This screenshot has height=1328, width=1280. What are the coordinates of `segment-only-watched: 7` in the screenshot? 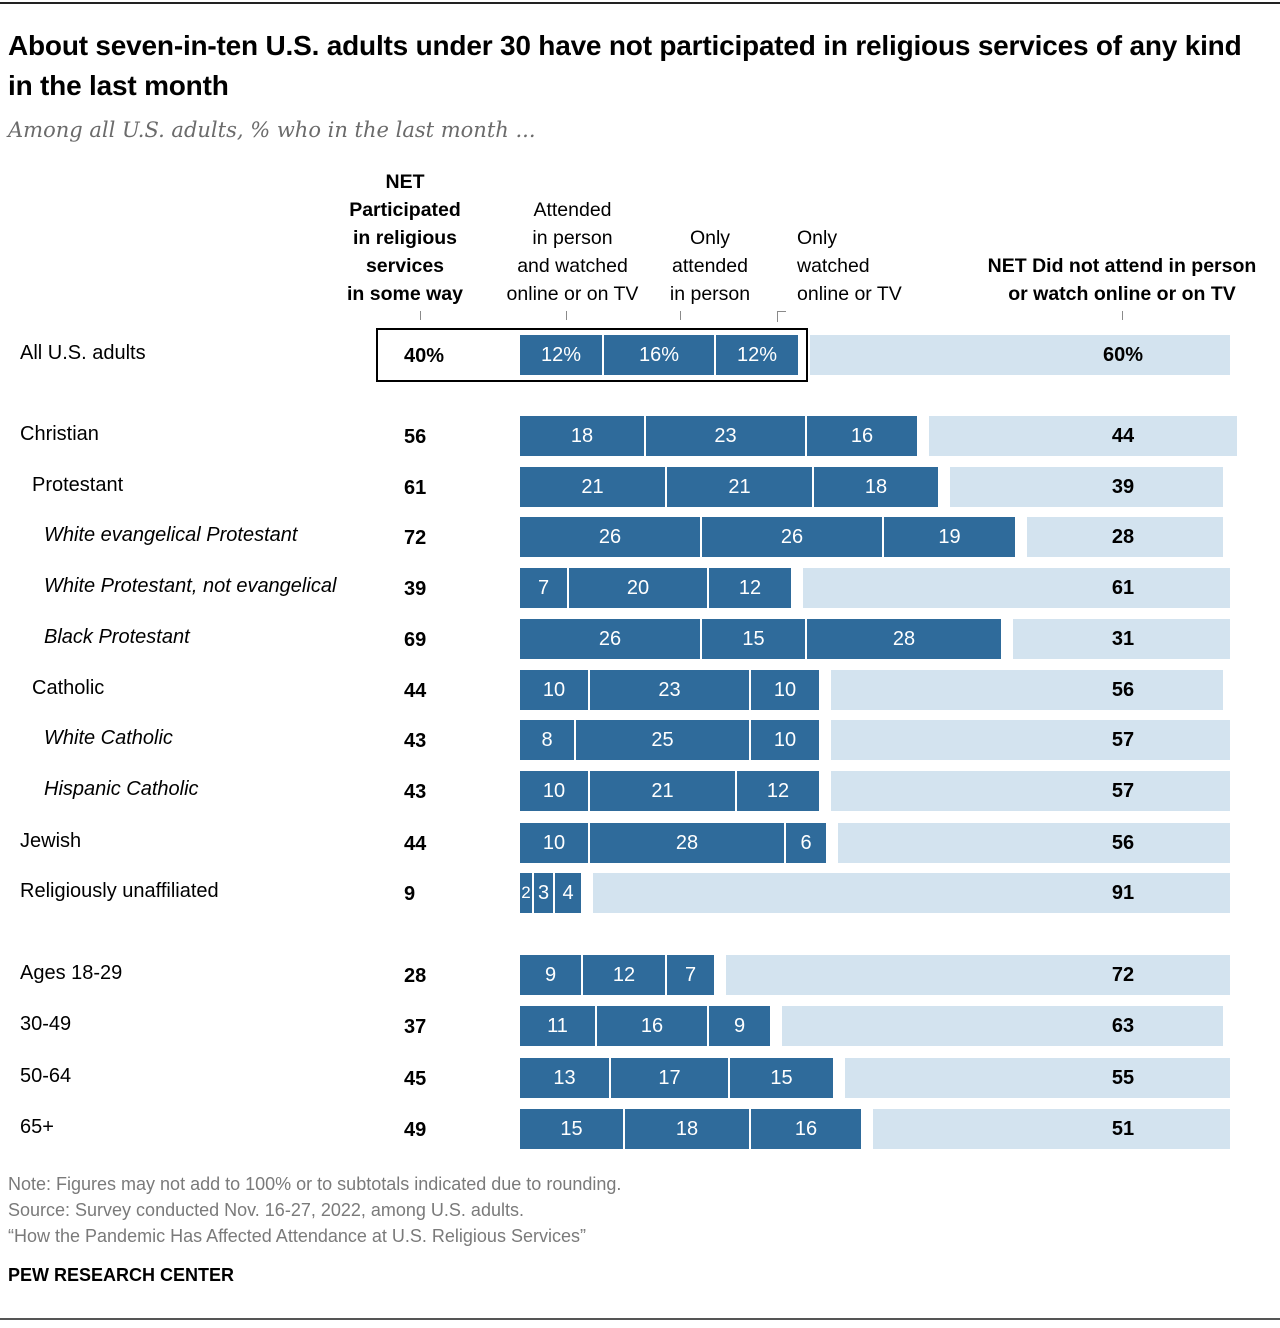 It's located at (690, 975).